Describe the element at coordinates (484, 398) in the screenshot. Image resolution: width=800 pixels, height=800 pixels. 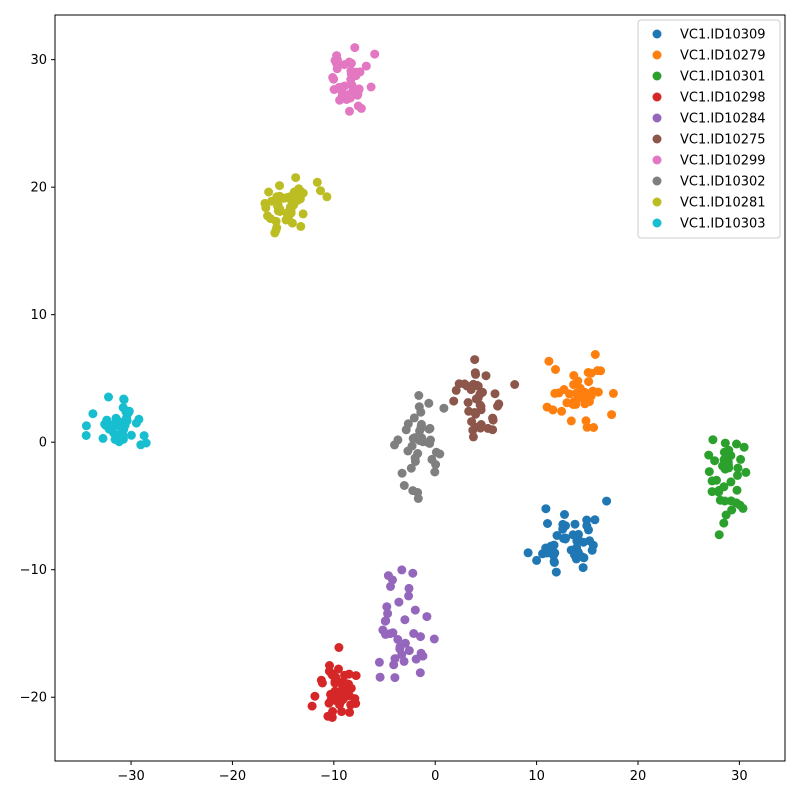
I see `series-VC1.ID10275` at that location.